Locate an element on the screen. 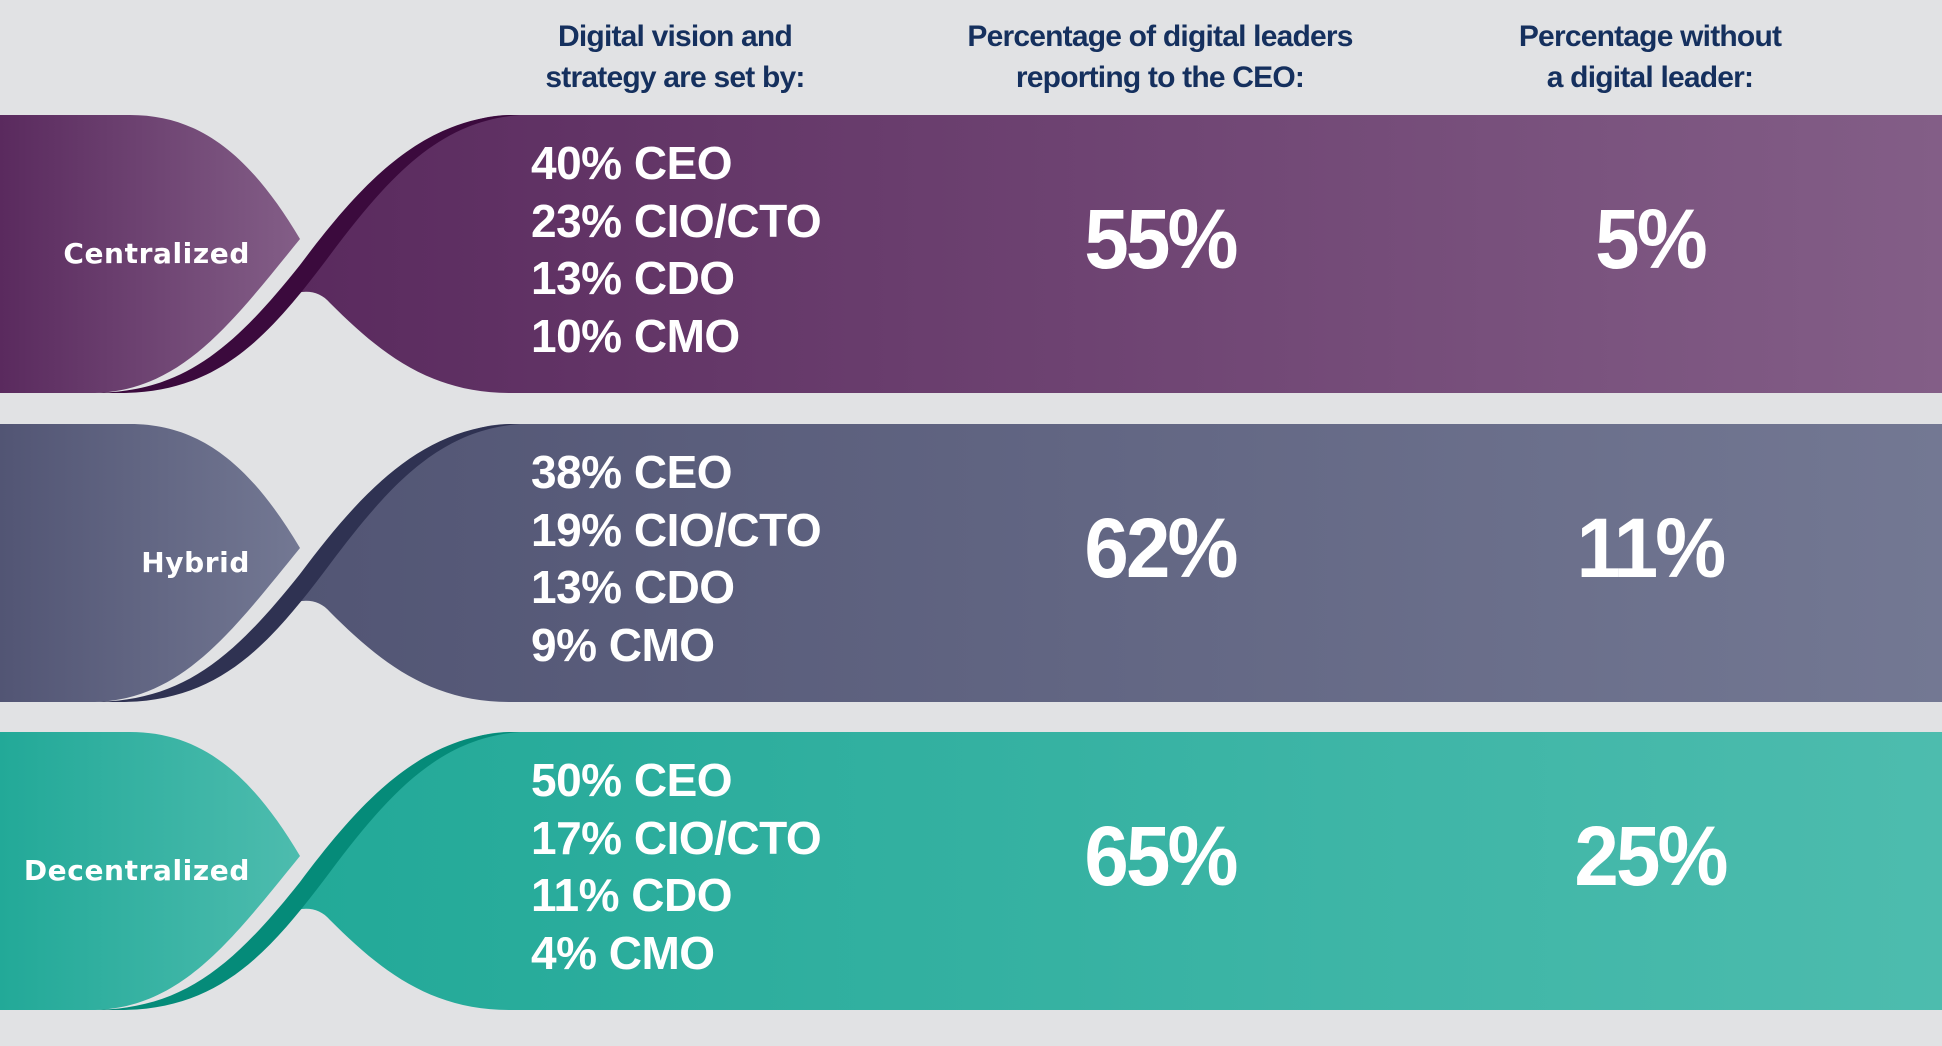  strategy-setters-list: 40% CEO 23% CIO/CTO 13% CDO 10% CMO is located at coordinates (676, 250).